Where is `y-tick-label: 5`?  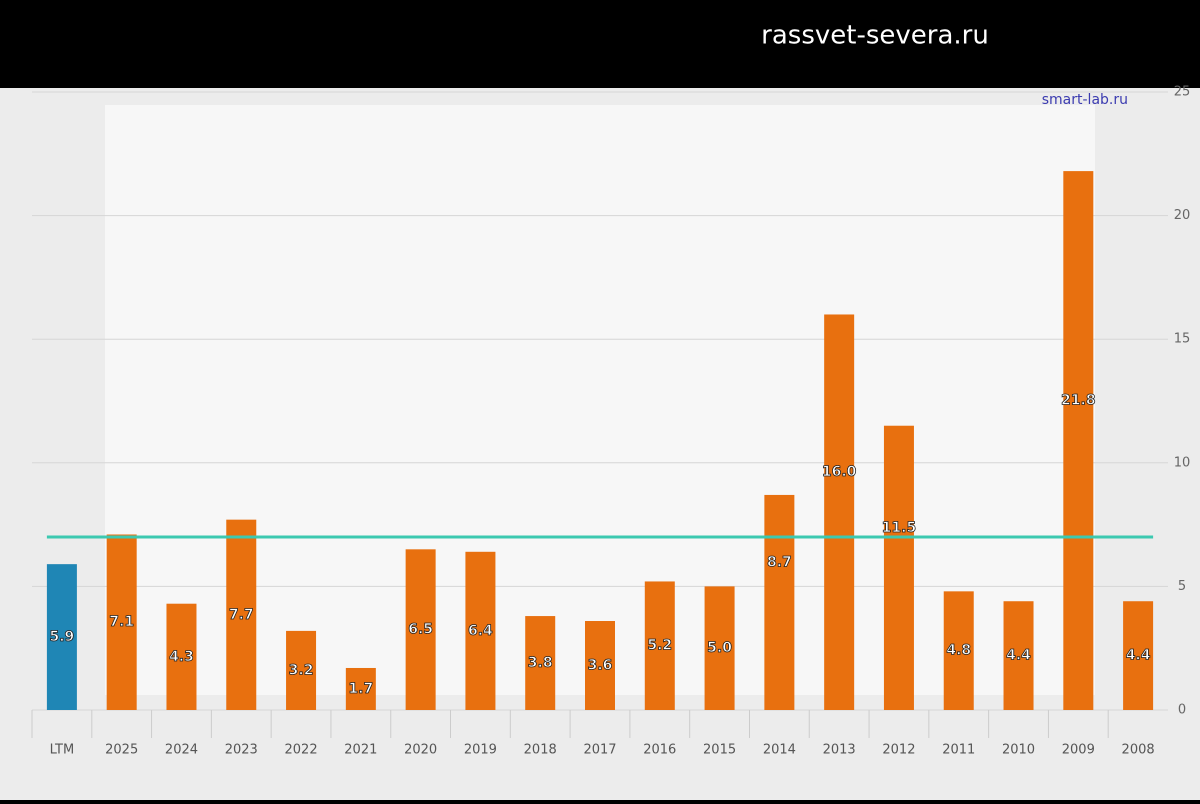 y-tick-label: 5 is located at coordinates (1182, 586).